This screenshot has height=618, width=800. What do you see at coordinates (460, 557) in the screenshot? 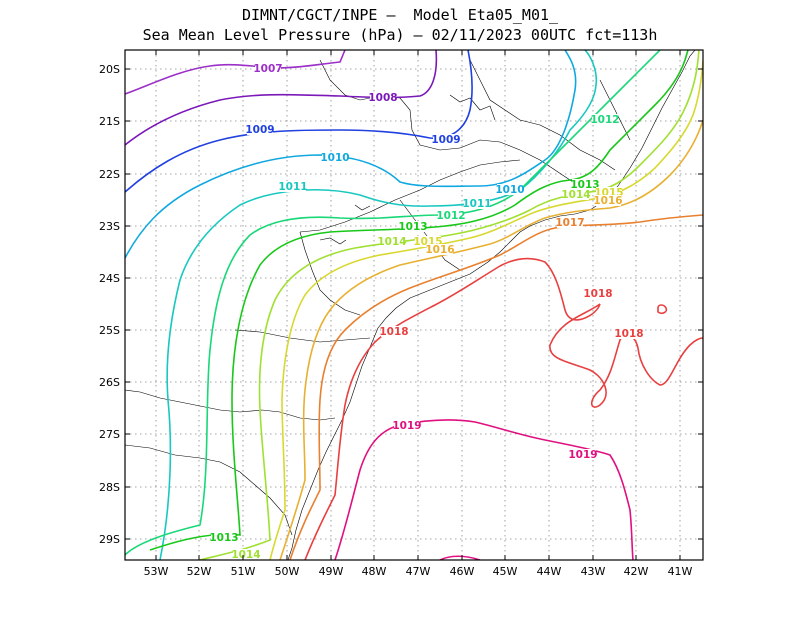
I see `isobar-1019-south` at bounding box center [460, 557].